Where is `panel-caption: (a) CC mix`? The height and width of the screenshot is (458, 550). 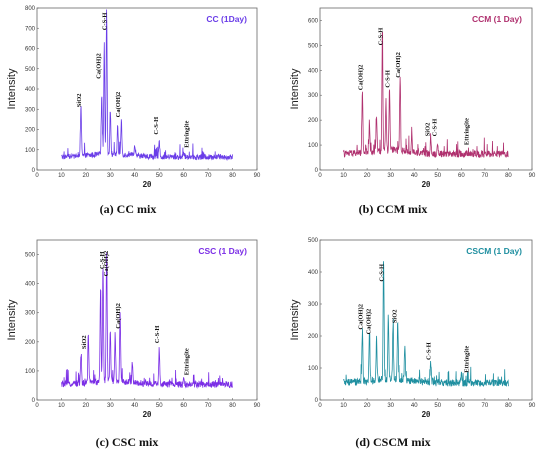
panel-caption: (a) CC mix is located at coordinates (128, 209).